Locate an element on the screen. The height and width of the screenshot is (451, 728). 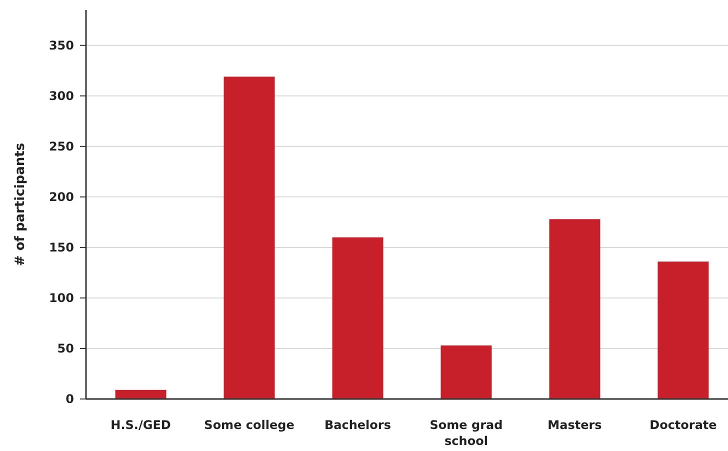
x-tick-label: Bachelors is located at coordinates (357, 425).